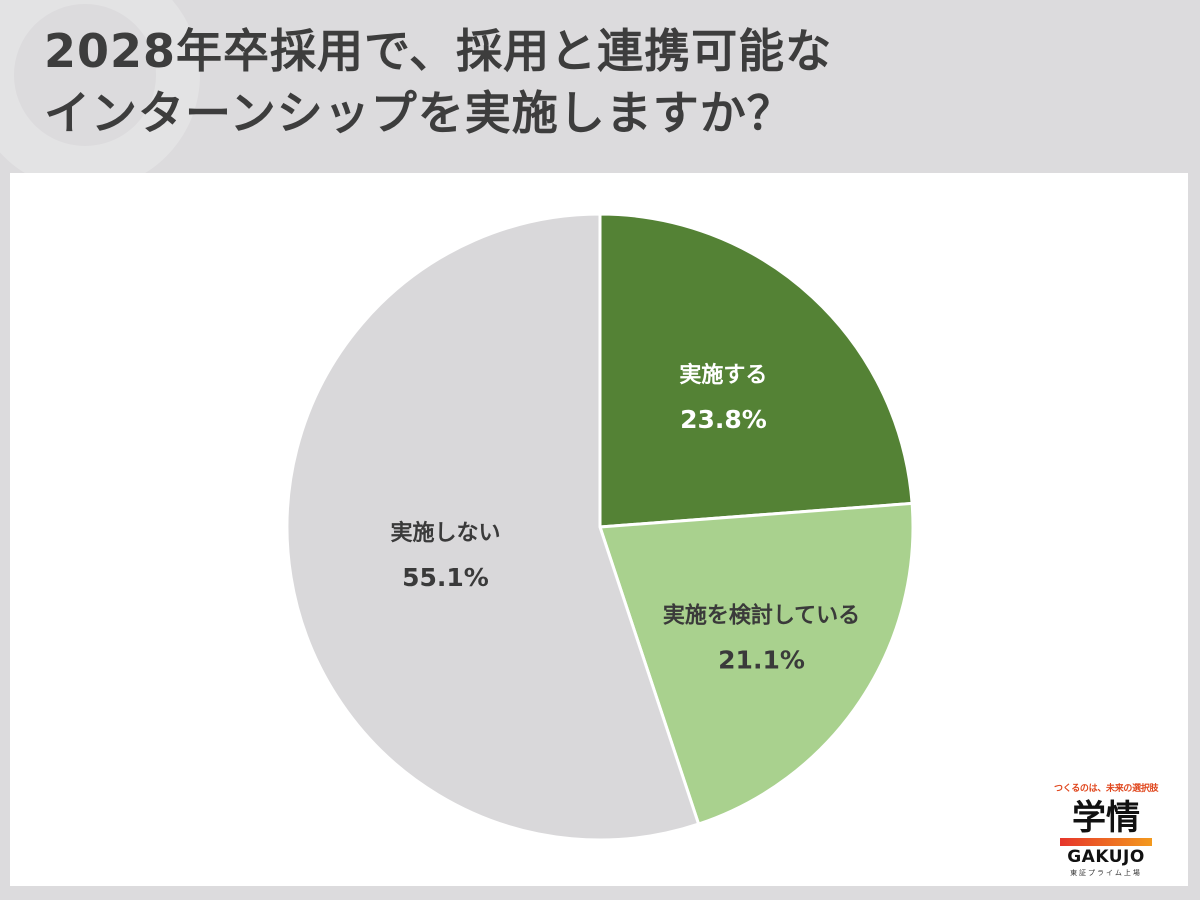  What do you see at coordinates (1106, 873) in the screenshot?
I see `logo-listing: 東証プライム上場` at bounding box center [1106, 873].